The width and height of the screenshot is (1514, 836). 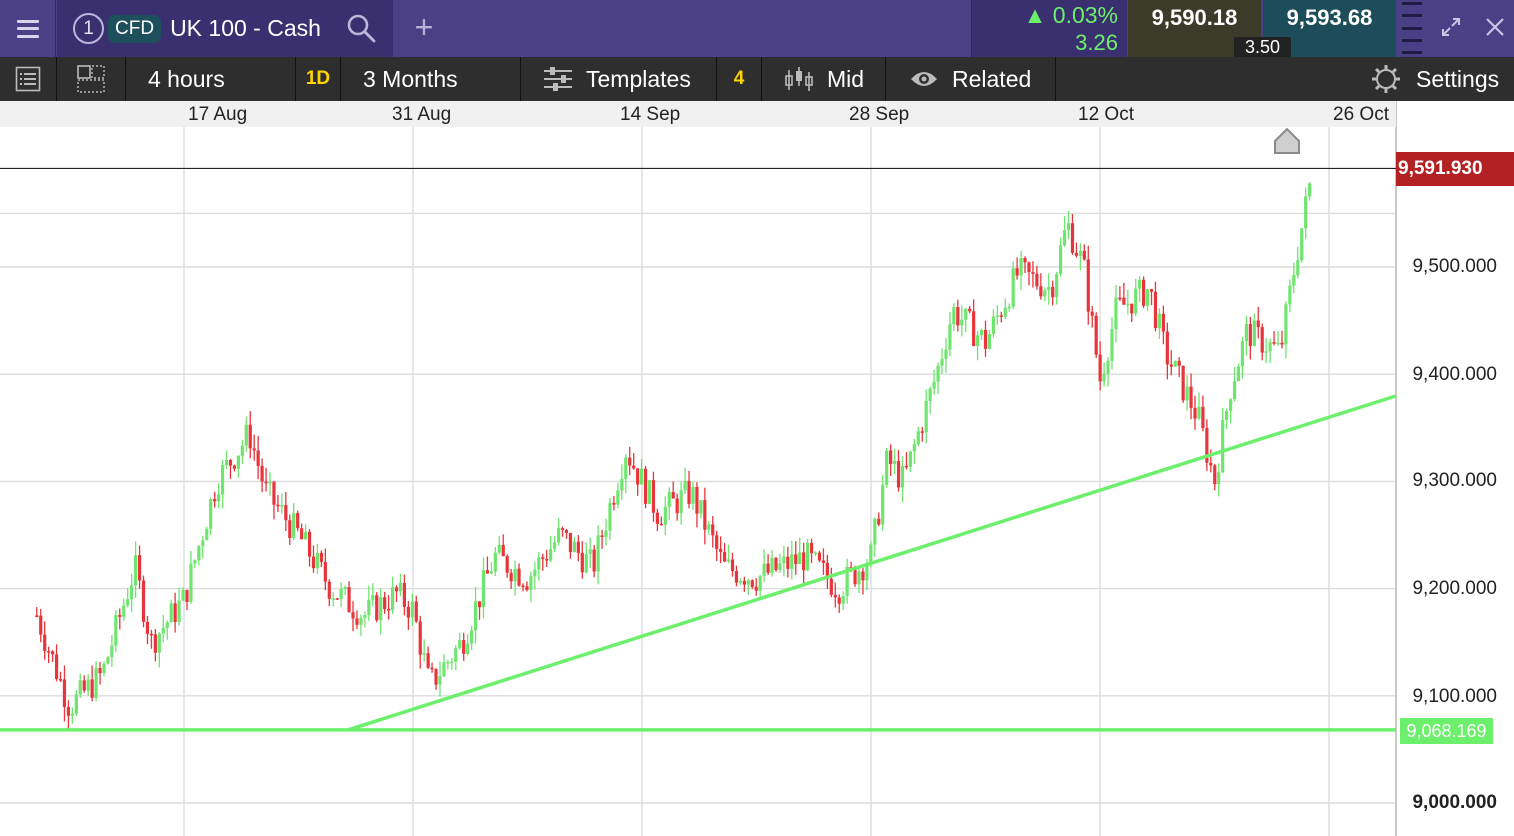 I want to click on watchlist-button, so click(x=28, y=79).